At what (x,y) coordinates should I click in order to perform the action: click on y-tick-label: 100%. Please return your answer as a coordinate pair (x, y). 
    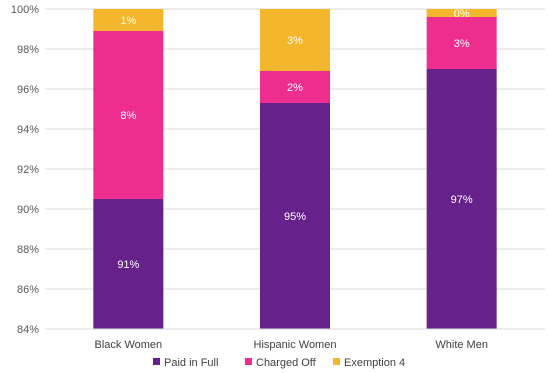
    Looking at the image, I should click on (25, 10).